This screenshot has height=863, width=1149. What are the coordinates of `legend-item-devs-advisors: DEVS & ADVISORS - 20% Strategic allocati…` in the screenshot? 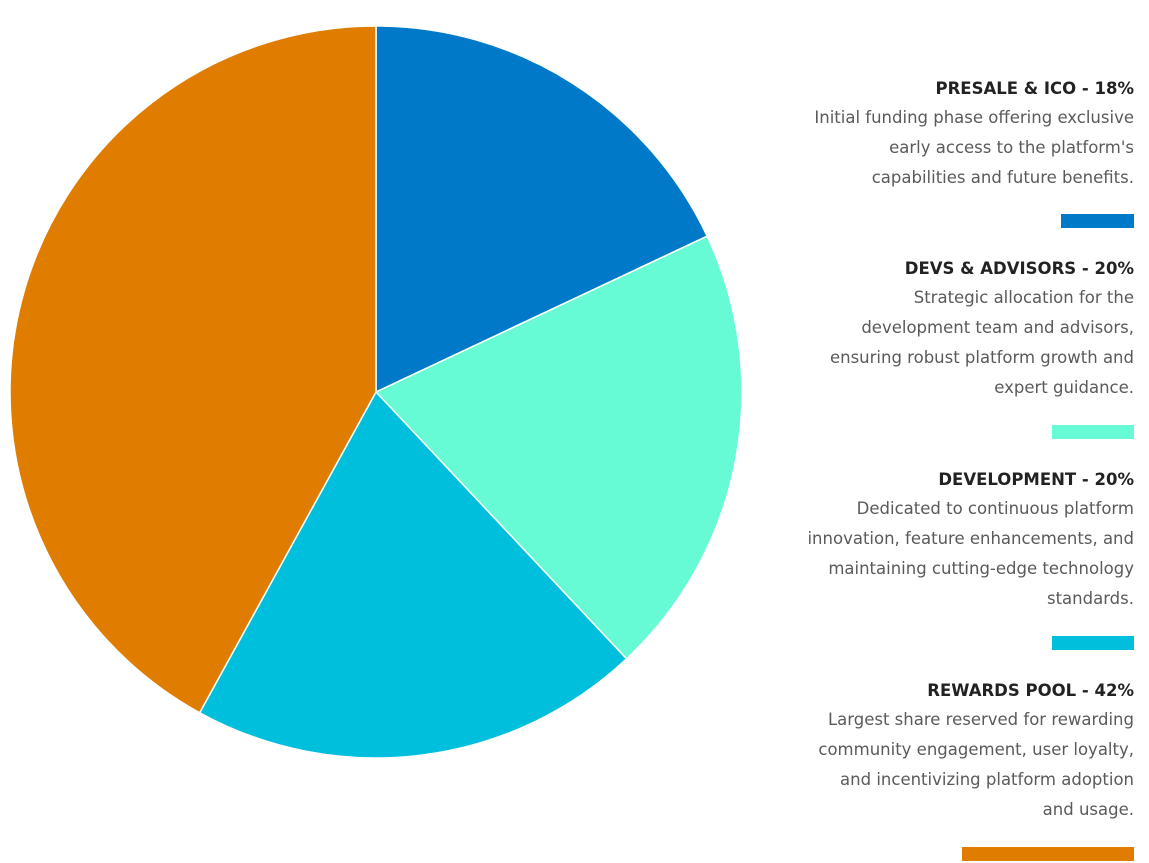 It's located at (944, 330).